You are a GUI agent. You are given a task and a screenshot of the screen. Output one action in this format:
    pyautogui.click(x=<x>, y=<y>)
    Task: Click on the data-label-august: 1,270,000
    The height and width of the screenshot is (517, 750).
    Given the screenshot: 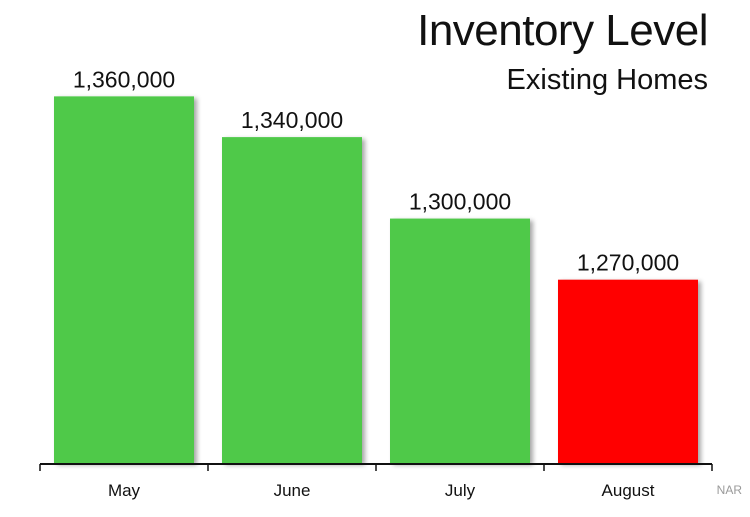 What is the action you would take?
    pyautogui.click(x=628, y=263)
    